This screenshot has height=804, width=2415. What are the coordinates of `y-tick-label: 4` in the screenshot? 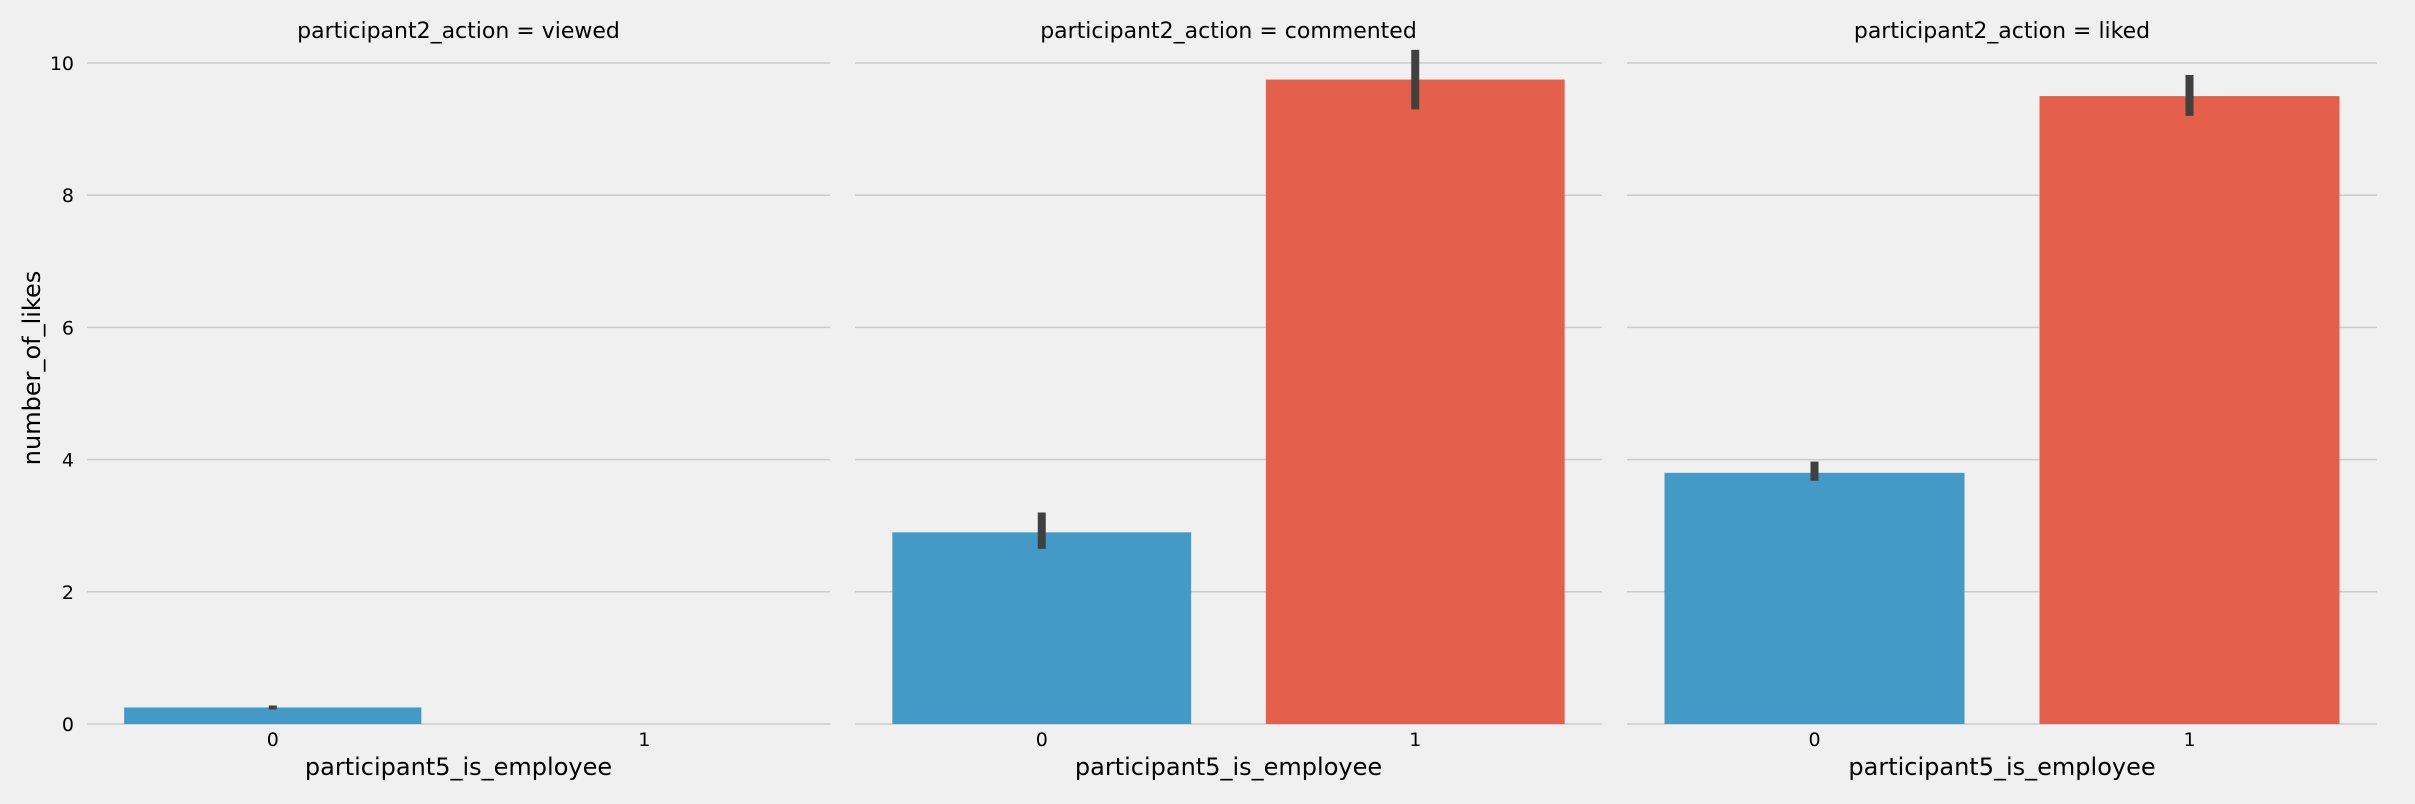 It's located at (68, 461).